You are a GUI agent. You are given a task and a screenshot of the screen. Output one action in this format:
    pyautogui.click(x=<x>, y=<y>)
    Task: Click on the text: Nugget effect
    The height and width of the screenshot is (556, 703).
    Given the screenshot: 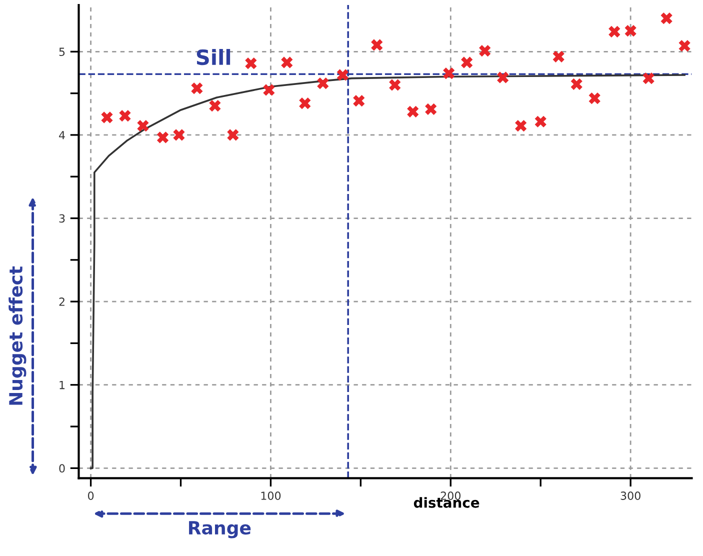 What is the action you would take?
    pyautogui.click(x=17, y=335)
    